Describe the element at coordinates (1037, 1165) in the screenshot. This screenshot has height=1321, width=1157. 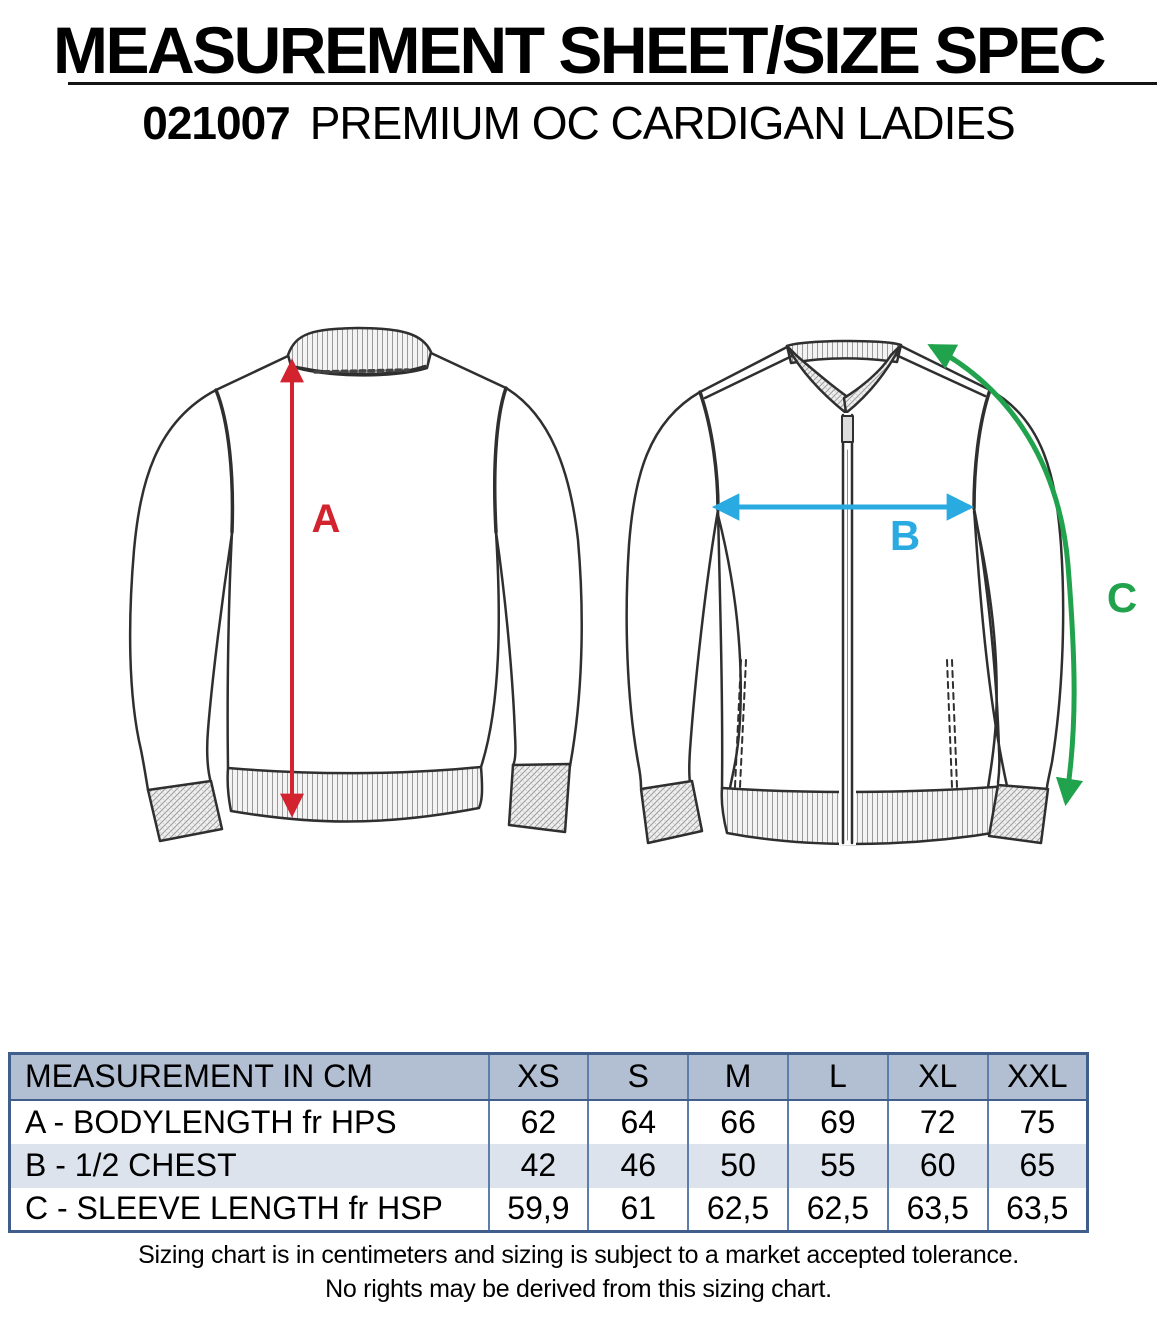
I see `value-cell: 65` at that location.